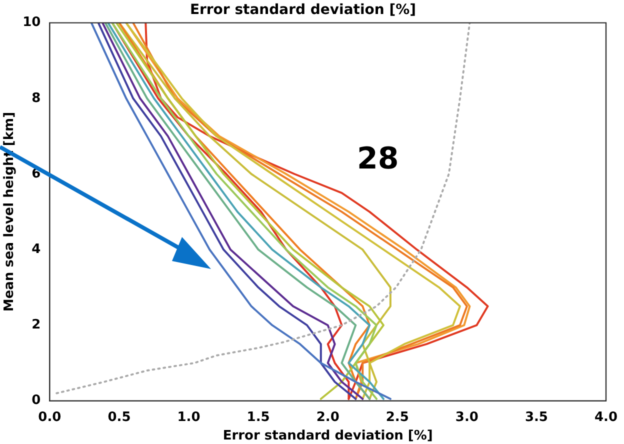 Image resolution: width=624 pixels, height=444 pixels. Describe the element at coordinates (36, 98) in the screenshot. I see `y-tick-label: 8` at that location.